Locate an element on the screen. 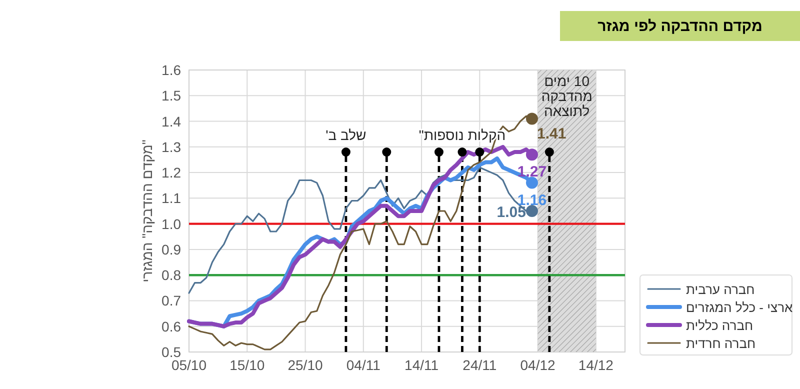  x-tick-label: 05/10 is located at coordinates (189, 365).